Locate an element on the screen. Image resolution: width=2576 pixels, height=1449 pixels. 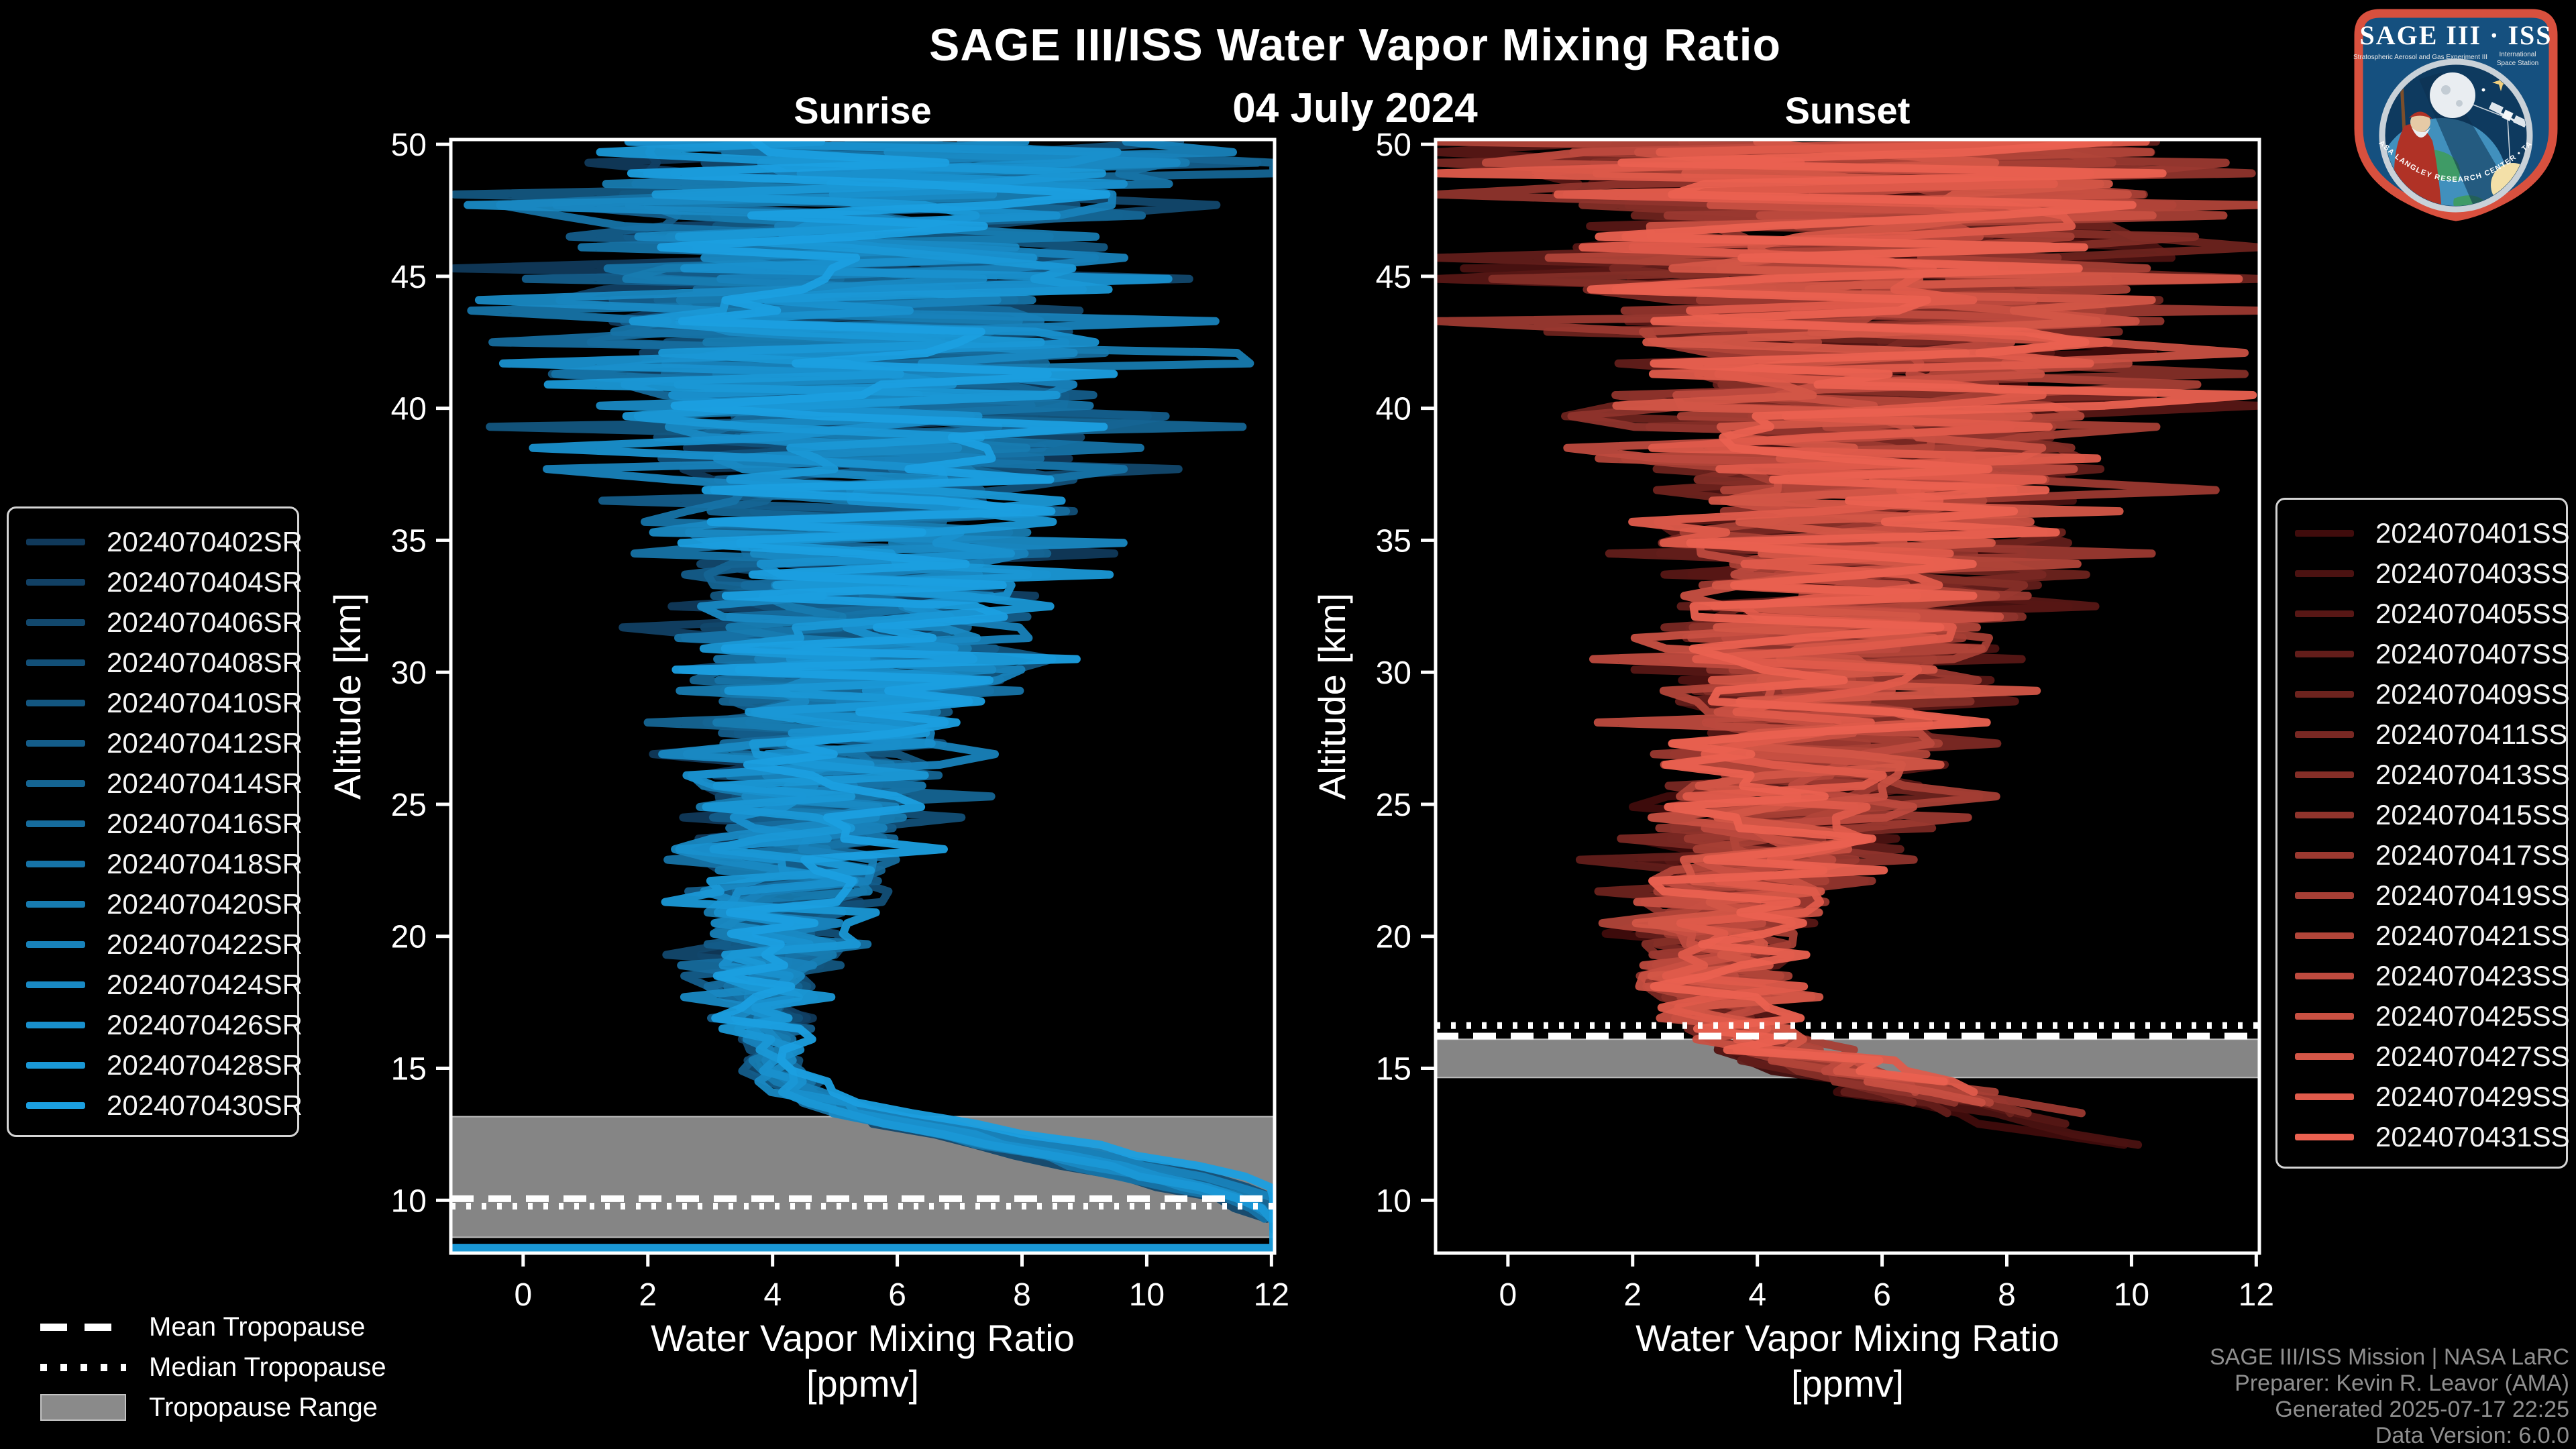
sunset-x-tick-label: 10 is located at coordinates (2131, 1295).